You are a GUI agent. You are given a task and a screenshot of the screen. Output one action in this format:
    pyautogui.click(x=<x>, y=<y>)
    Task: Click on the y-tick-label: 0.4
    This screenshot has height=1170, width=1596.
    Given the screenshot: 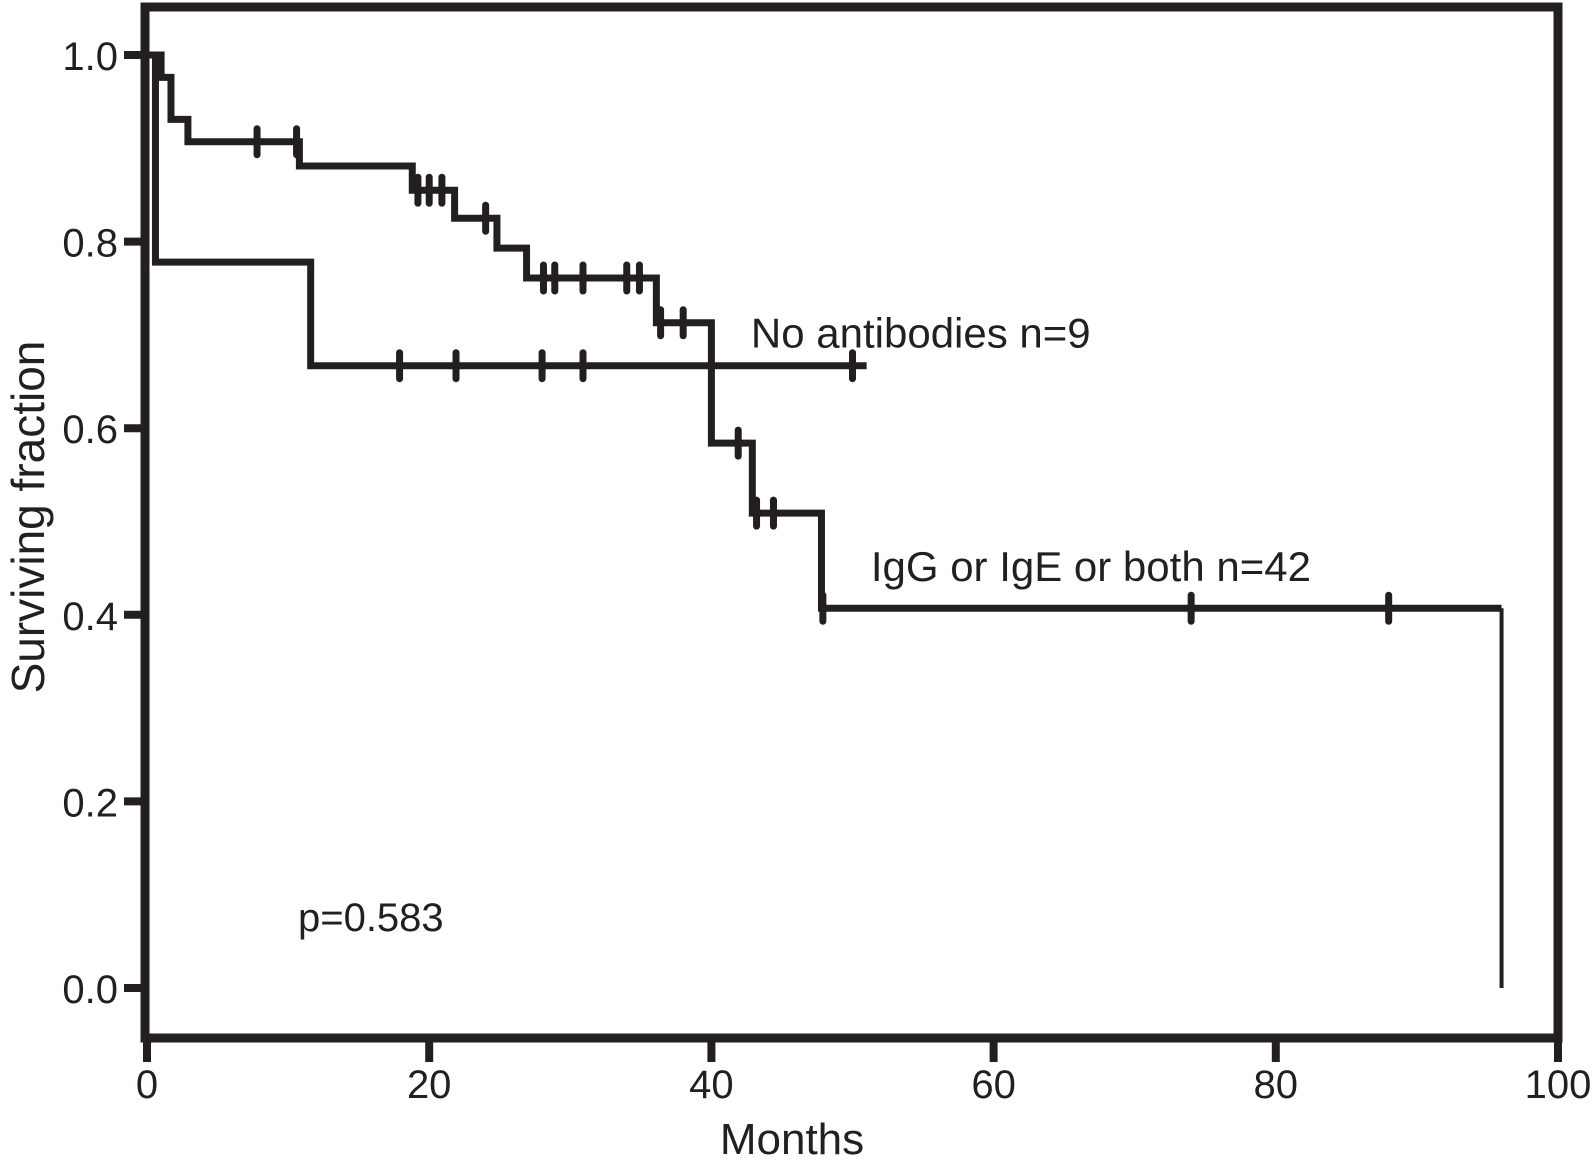 What is the action you would take?
    pyautogui.click(x=90, y=617)
    